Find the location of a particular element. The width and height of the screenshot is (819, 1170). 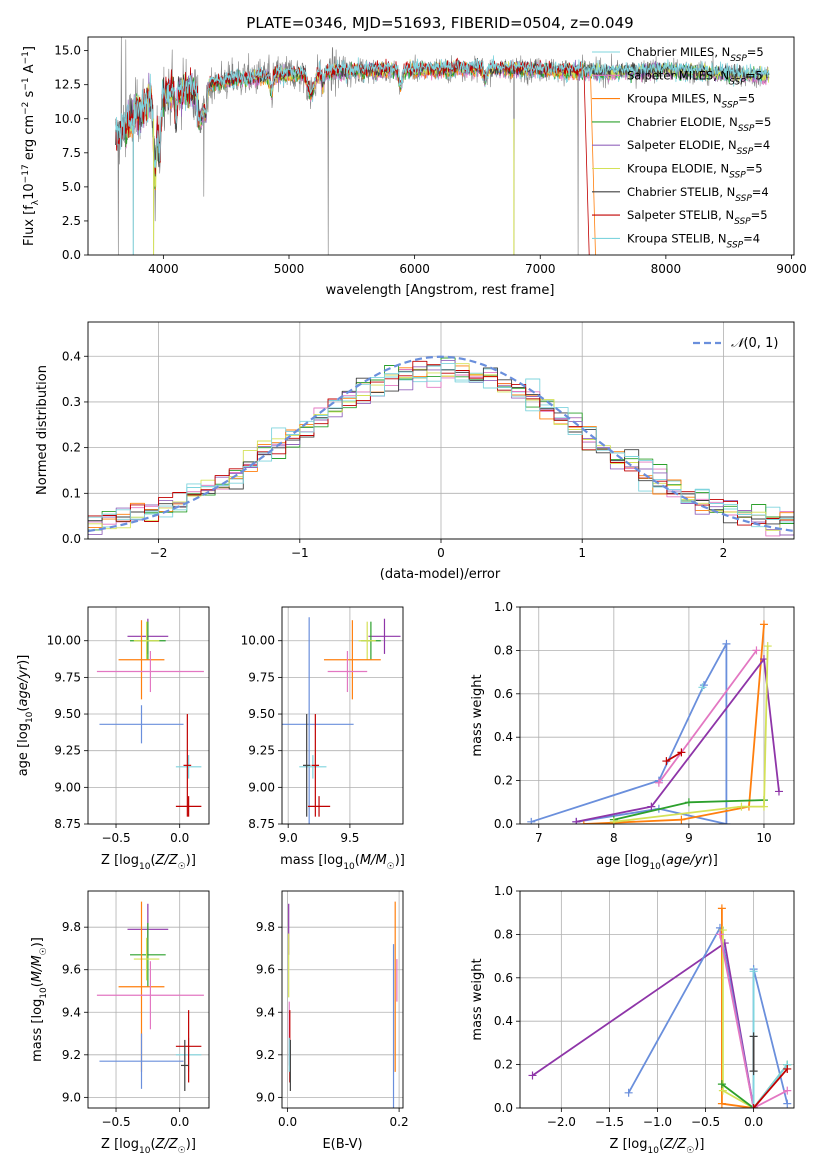

y-tick-label: 9.0 is located at coordinates (265, 1097).